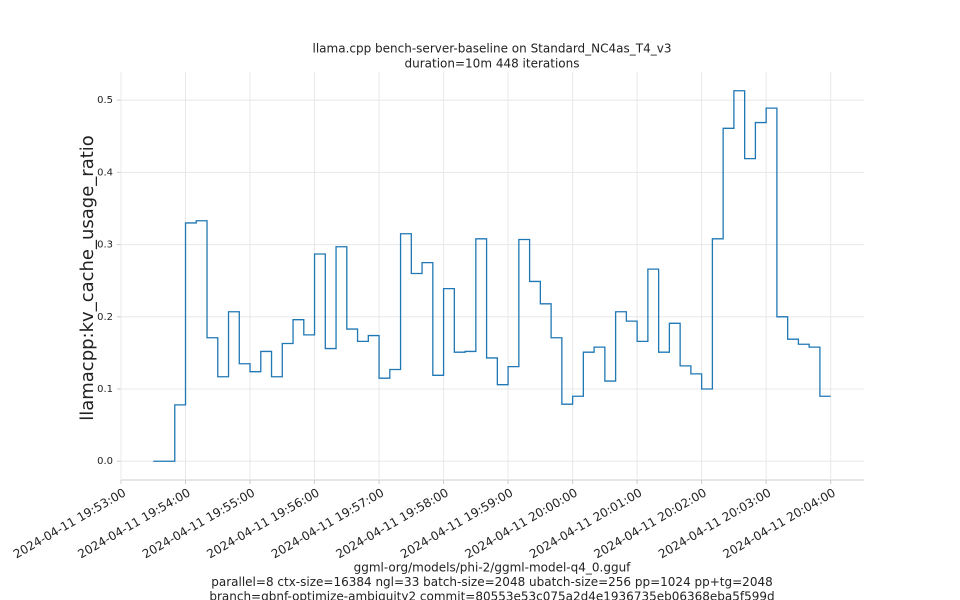  Describe the element at coordinates (391, 524) in the screenshot. I see `x-tick-label: 2024-04-11 19:58:00` at that location.